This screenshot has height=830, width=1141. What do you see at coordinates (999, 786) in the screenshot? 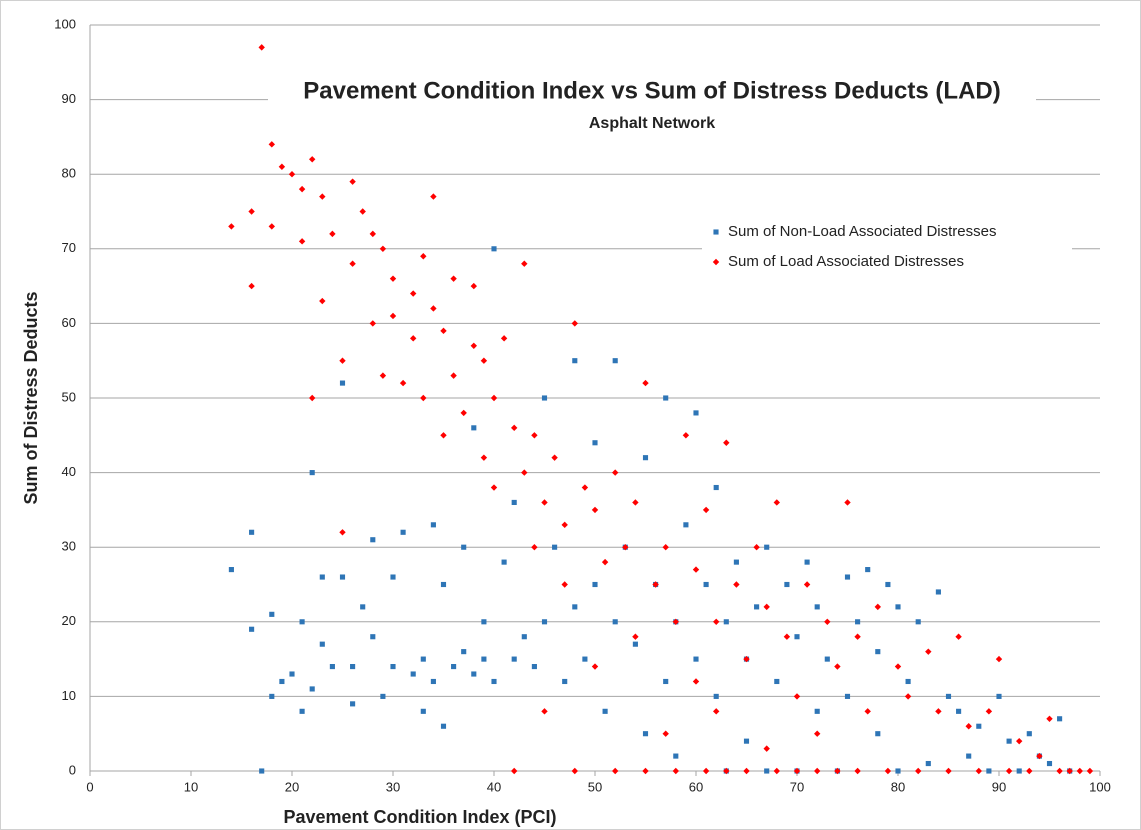
I see `x-tick-label: 90` at bounding box center [999, 786].